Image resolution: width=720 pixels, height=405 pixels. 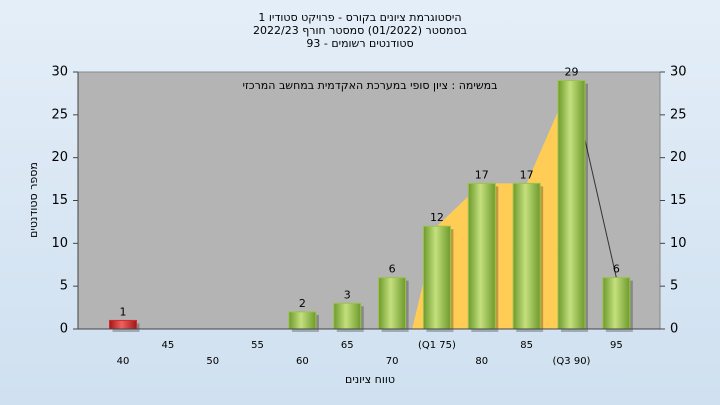 What do you see at coordinates (64, 329) in the screenshot?
I see `y-tick-label: 0` at bounding box center [64, 329].